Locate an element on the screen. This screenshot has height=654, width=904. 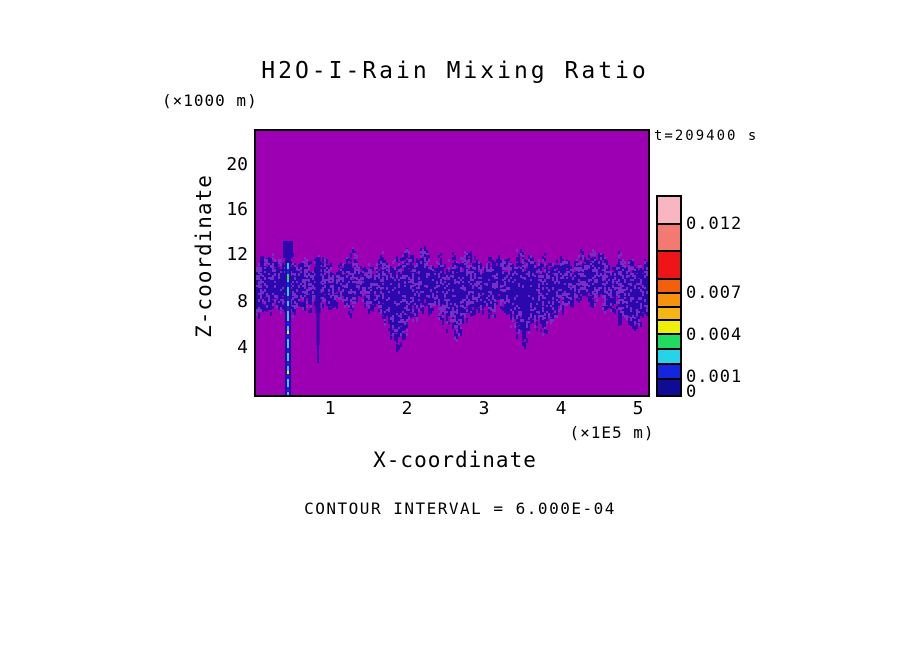
colorbar-tick-label: 0.007 is located at coordinates (714, 293).